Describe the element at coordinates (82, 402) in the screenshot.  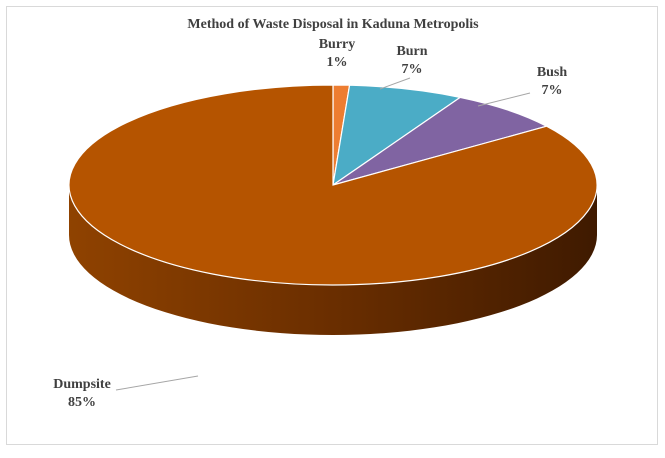
I see `slice-value-label: 85%` at that location.